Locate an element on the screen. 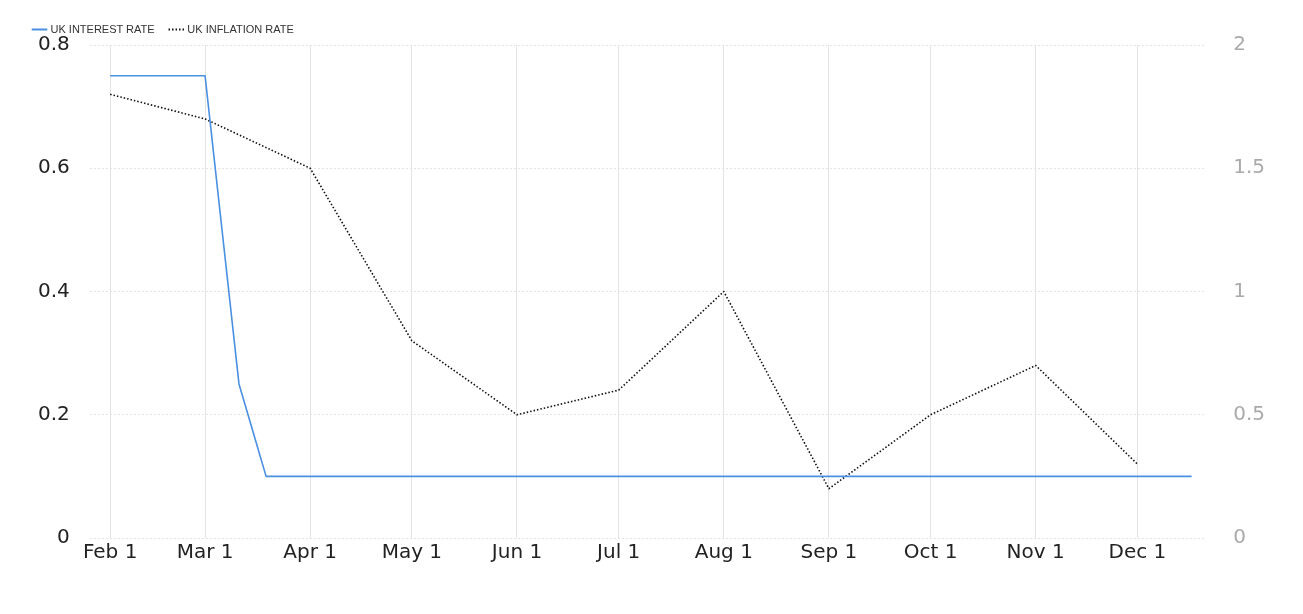  x-tick-label: Nov 1 is located at coordinates (1035, 551).